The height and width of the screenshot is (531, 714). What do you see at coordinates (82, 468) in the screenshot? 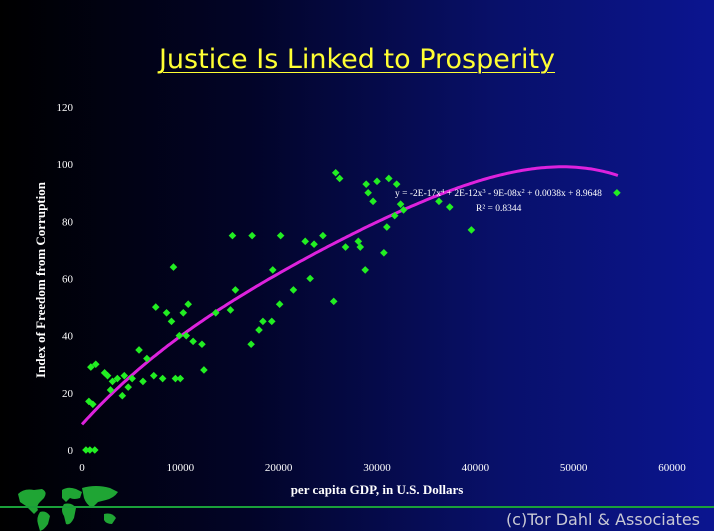
I see `x-tick-label: 0` at bounding box center [82, 468].